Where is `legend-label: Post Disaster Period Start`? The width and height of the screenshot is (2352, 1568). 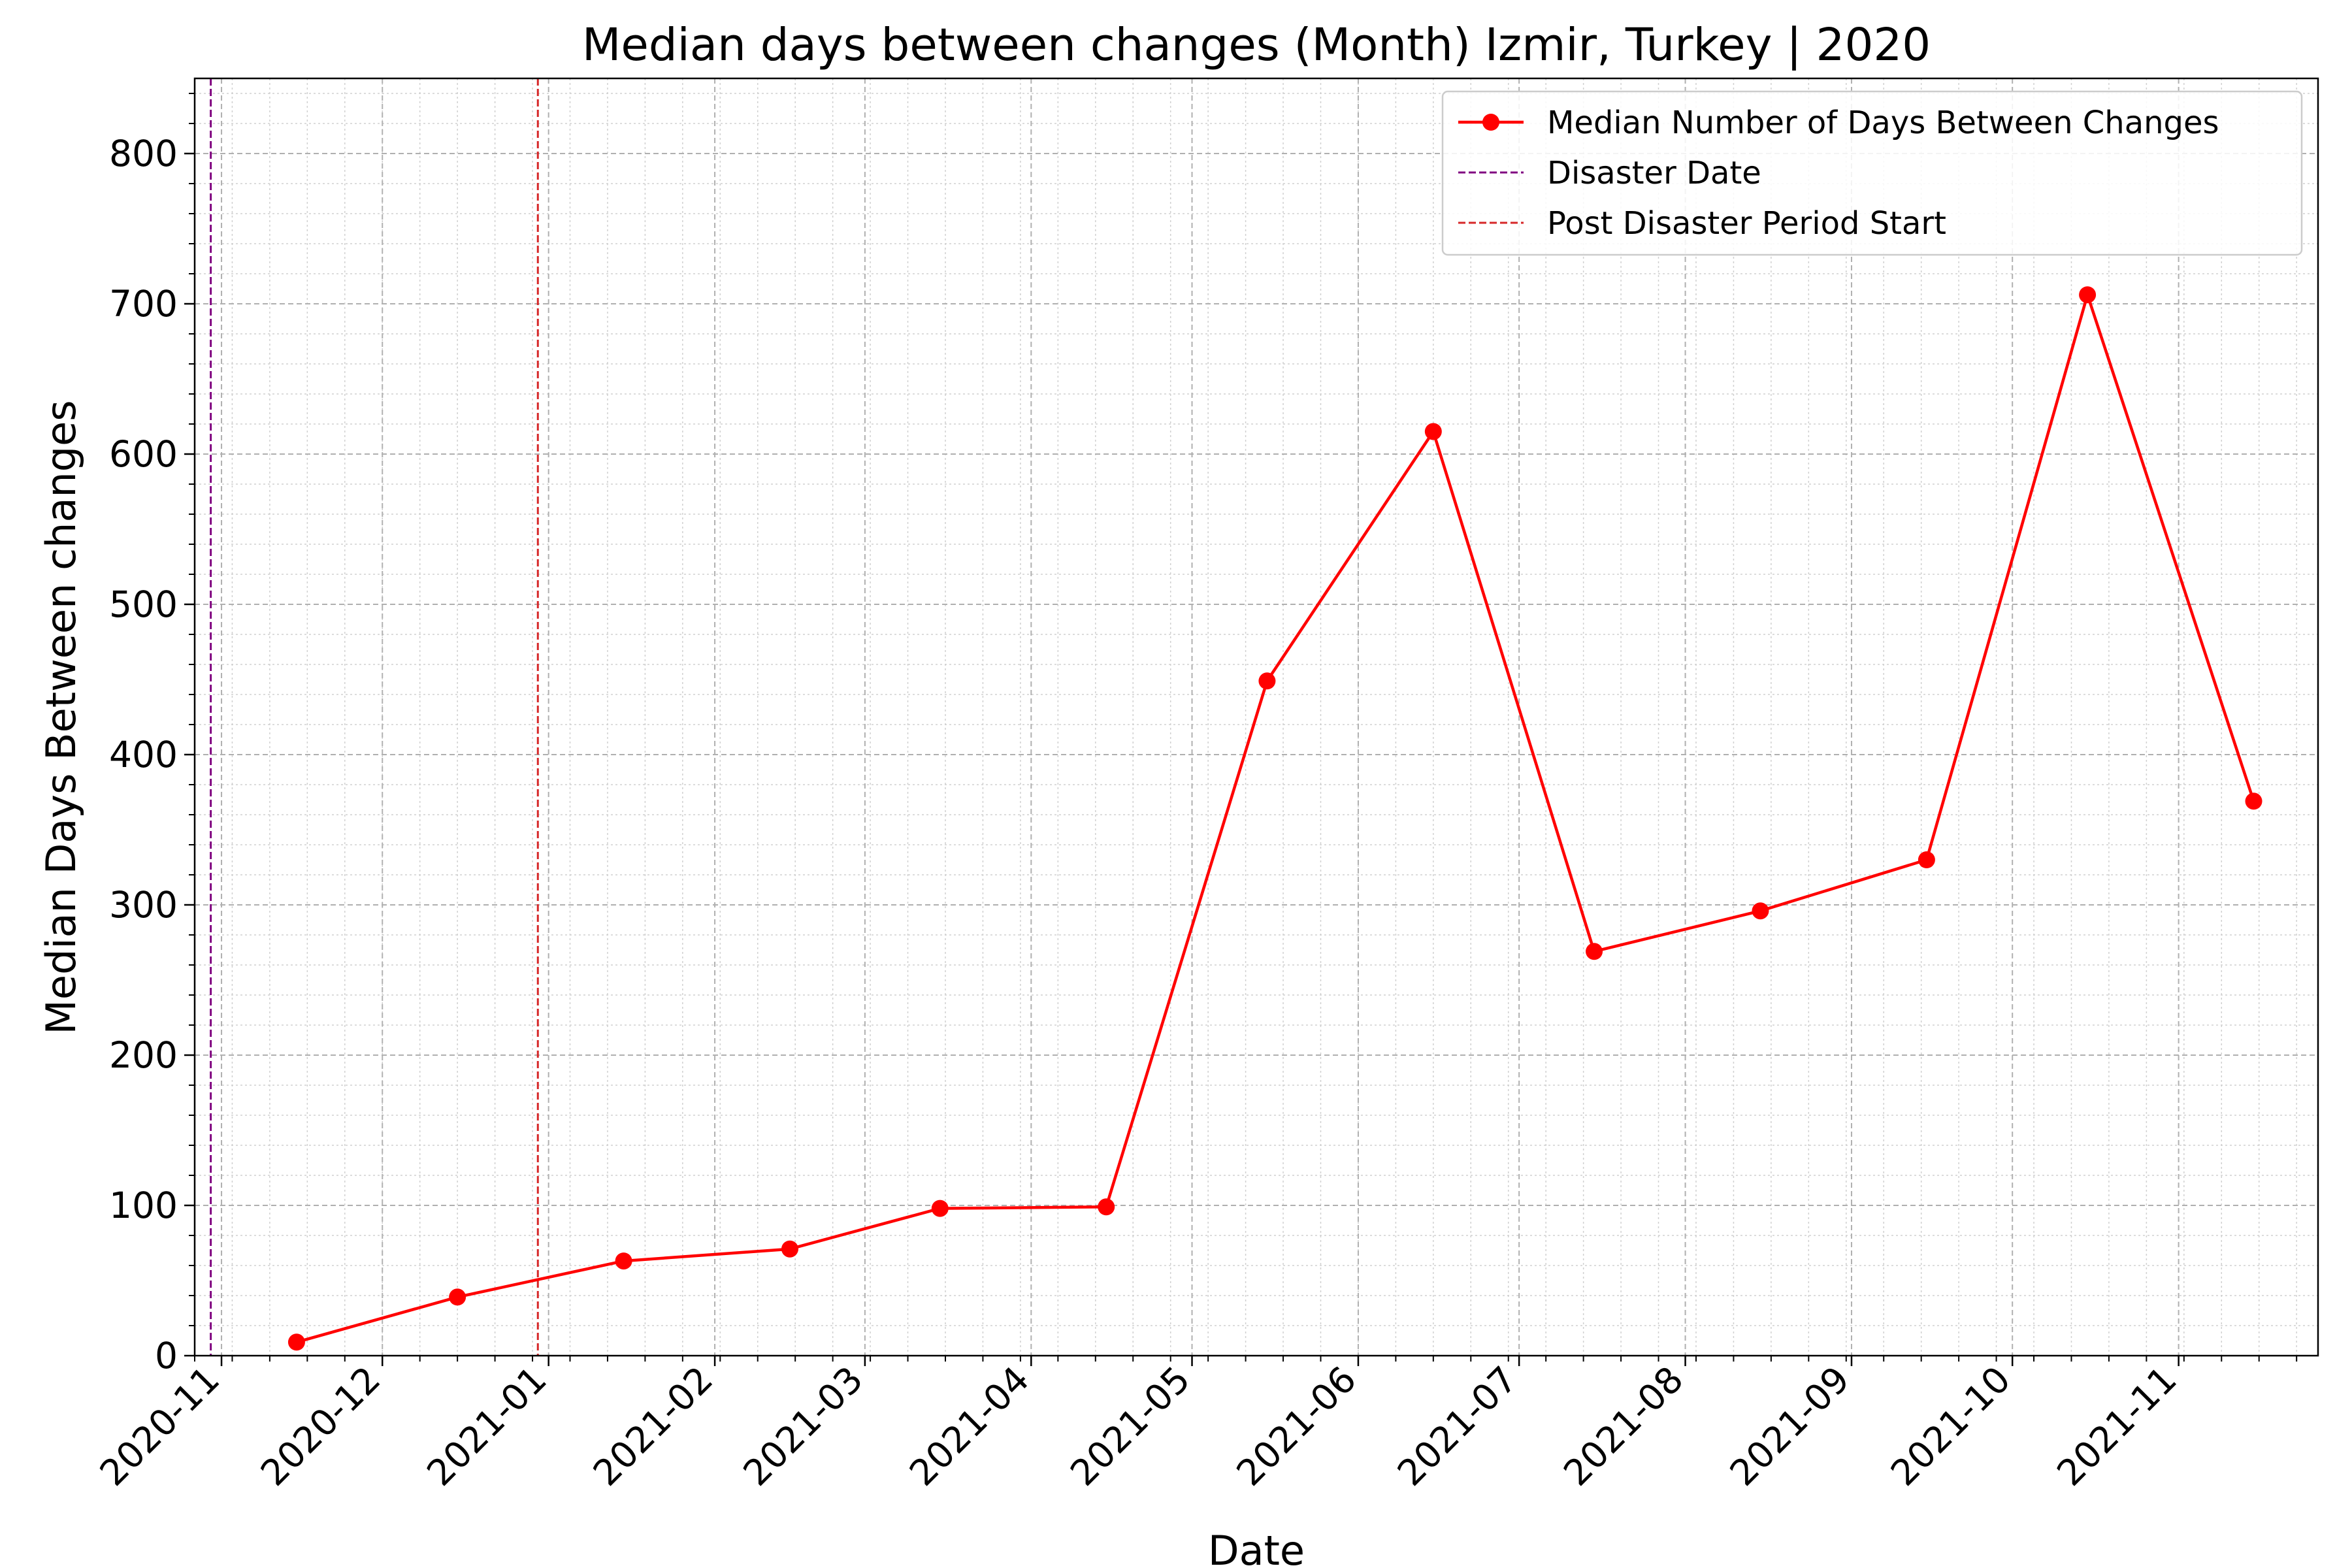
legend-label: Post Disaster Period Start is located at coordinates (1746, 223).